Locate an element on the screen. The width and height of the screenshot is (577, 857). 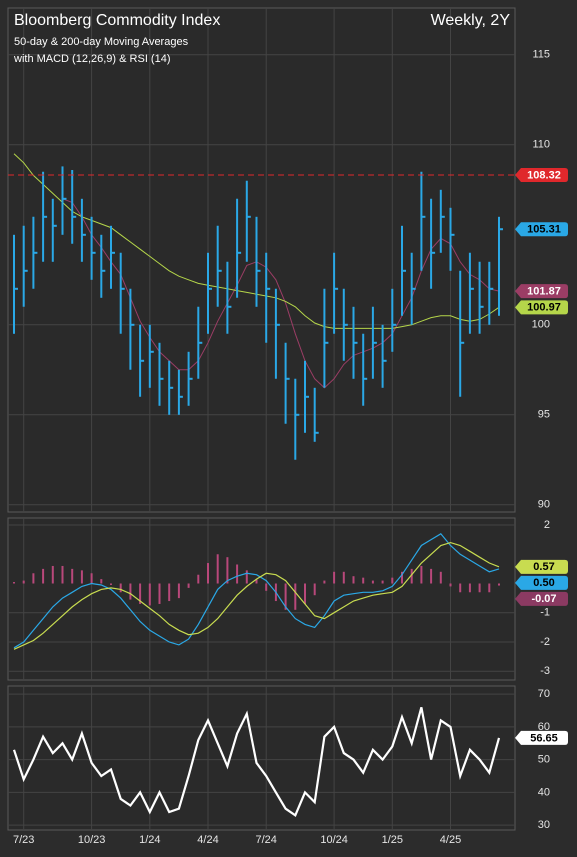
x-tick-label: 10/23 is located at coordinates (92, 840).